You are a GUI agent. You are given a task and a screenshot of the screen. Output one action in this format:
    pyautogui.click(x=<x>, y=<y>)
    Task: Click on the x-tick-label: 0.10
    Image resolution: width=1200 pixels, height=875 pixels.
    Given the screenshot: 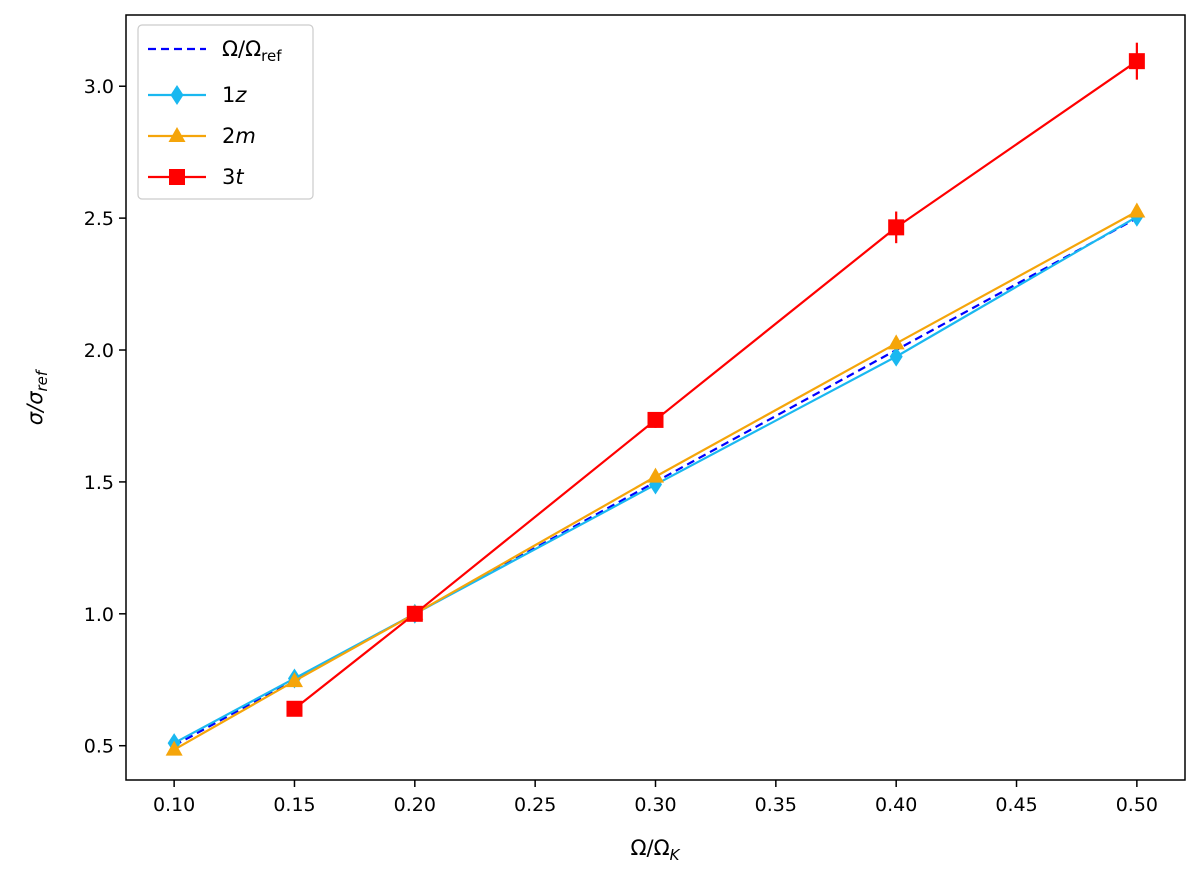 What is the action you would take?
    pyautogui.click(x=174, y=805)
    